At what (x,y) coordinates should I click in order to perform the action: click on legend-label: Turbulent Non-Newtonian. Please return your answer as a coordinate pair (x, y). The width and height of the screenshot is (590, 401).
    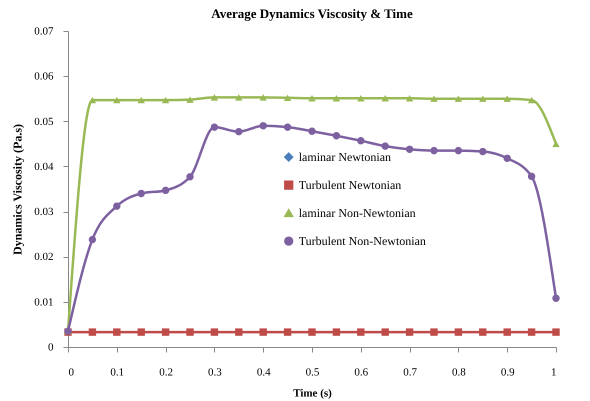
    Looking at the image, I should click on (362, 241).